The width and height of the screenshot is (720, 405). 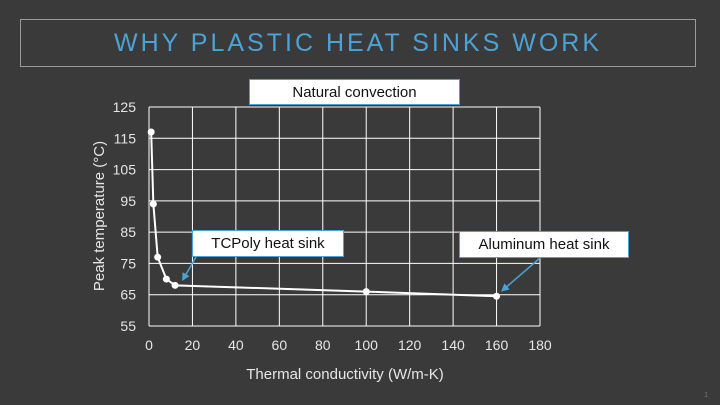 What do you see at coordinates (497, 345) in the screenshot?
I see `x-tick-label: 160` at bounding box center [497, 345].